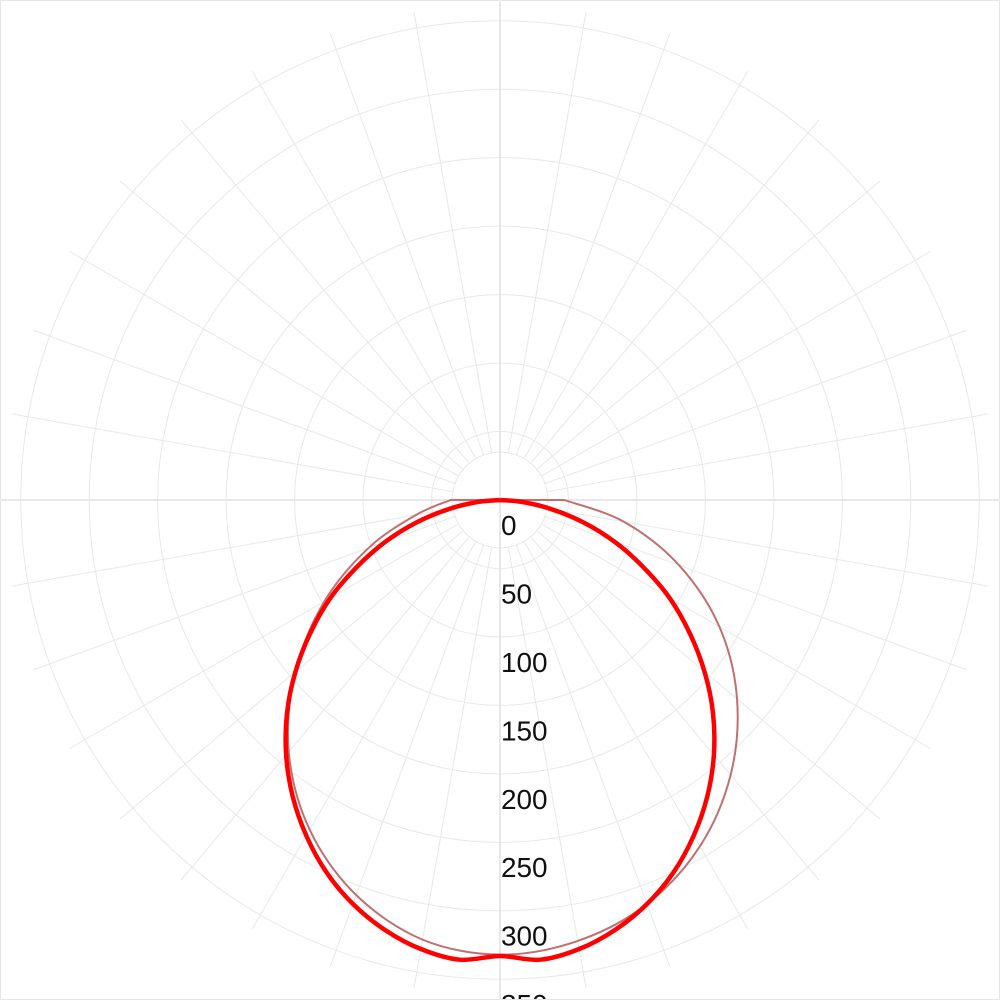 The height and width of the screenshot is (1000, 1000). What do you see at coordinates (524, 755) in the screenshot?
I see `radial-tick-labels: 0 50 100 150 200 250 300 350` at bounding box center [524, 755].